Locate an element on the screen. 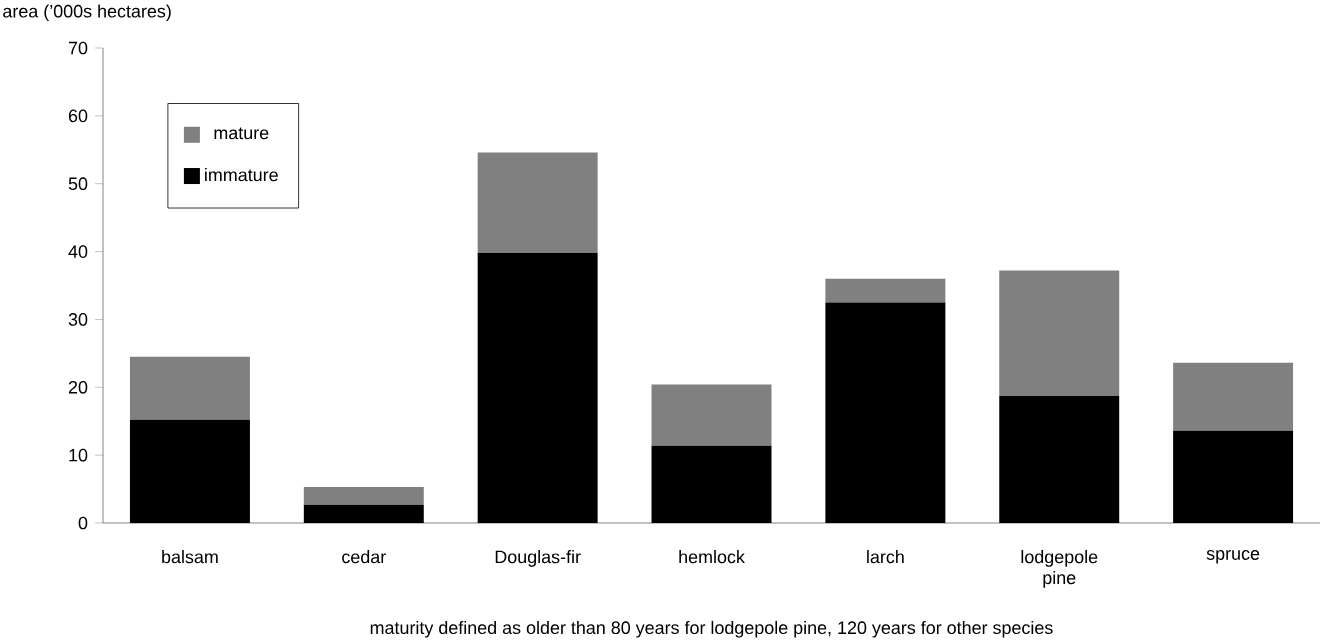 This screenshot has height=644, width=1331. x-tick-label: hemlock is located at coordinates (712, 557).